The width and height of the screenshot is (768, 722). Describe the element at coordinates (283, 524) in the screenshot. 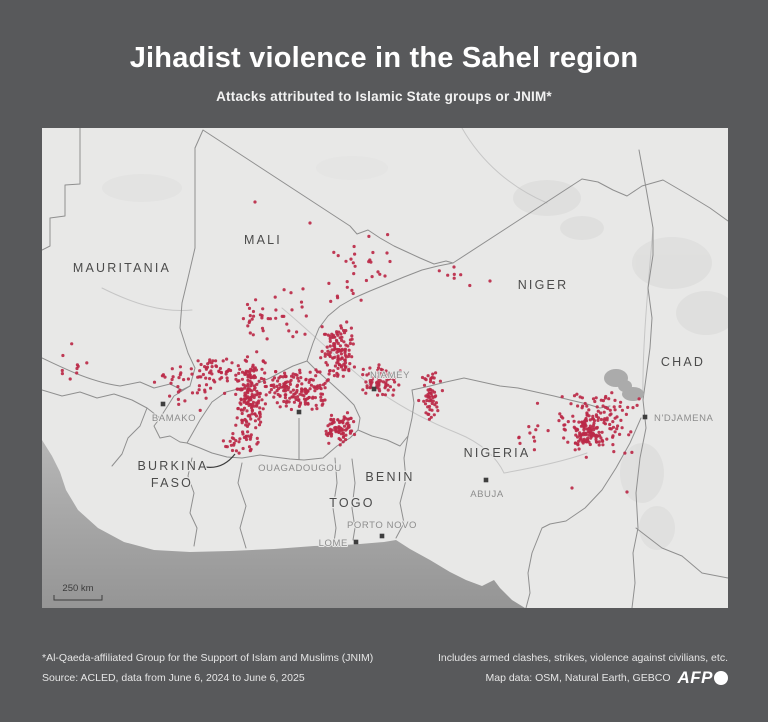

I see `ocean` at that location.